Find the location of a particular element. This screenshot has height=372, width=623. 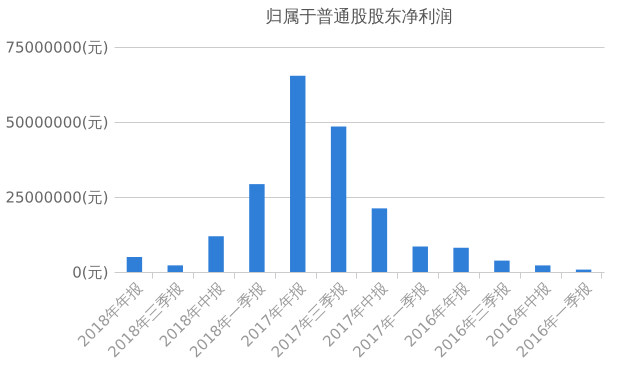

chart-title: 归属于普通股股东净利润 is located at coordinates (359, 17).